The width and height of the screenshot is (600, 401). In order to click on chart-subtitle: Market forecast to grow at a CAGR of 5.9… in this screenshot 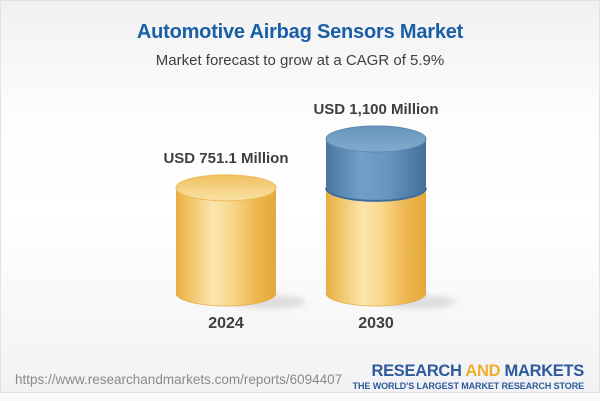, I will do `click(300, 60)`.